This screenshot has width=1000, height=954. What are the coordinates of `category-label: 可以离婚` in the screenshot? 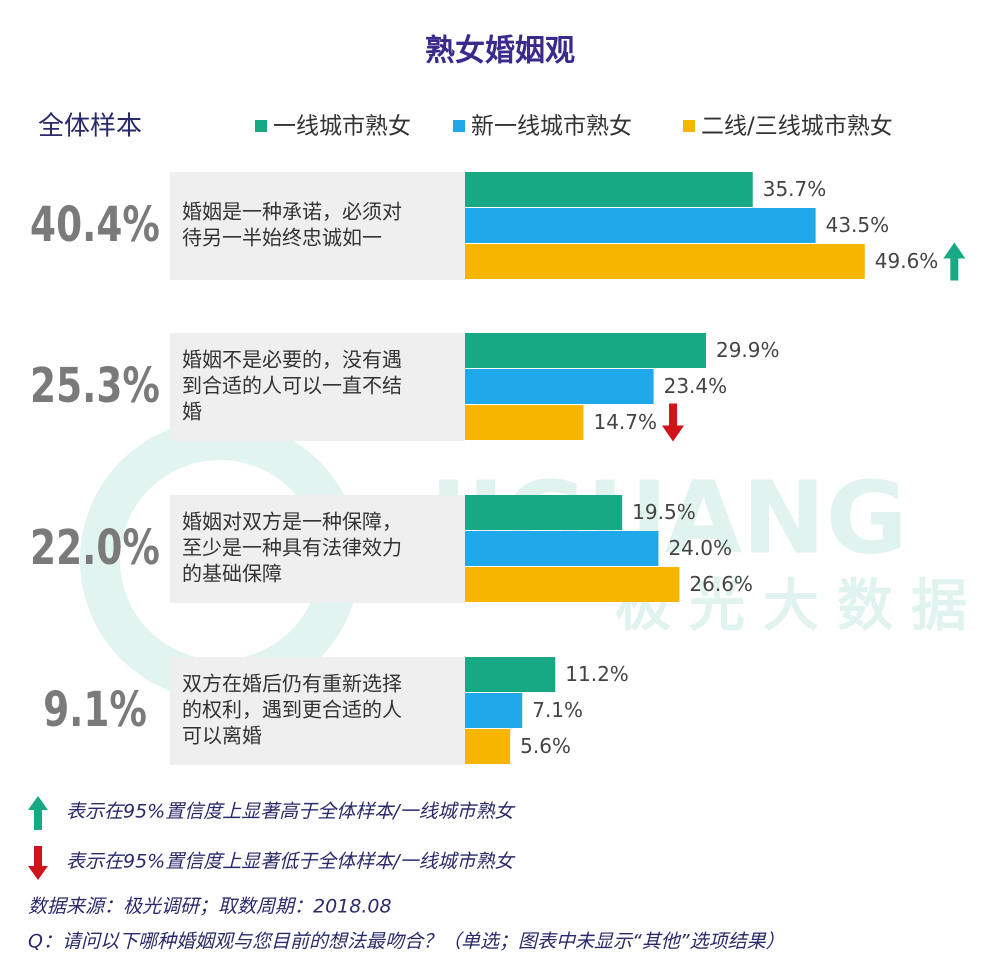 It's located at (222, 736).